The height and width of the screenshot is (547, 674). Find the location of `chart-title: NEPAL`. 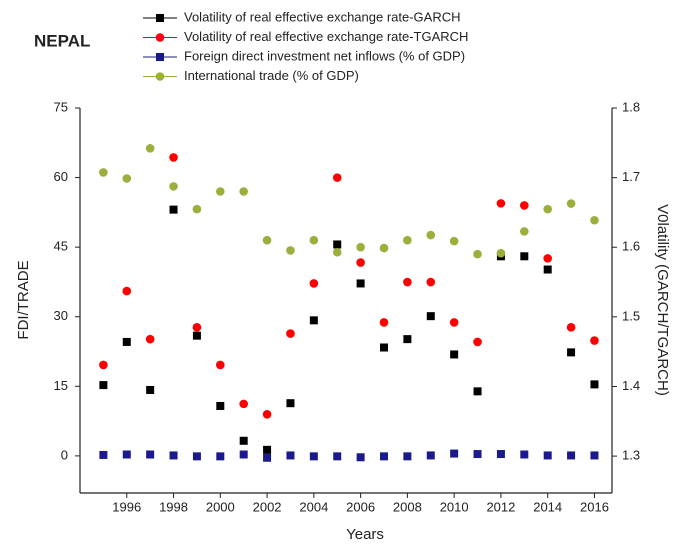

chart-title: NEPAL is located at coordinates (62, 40).